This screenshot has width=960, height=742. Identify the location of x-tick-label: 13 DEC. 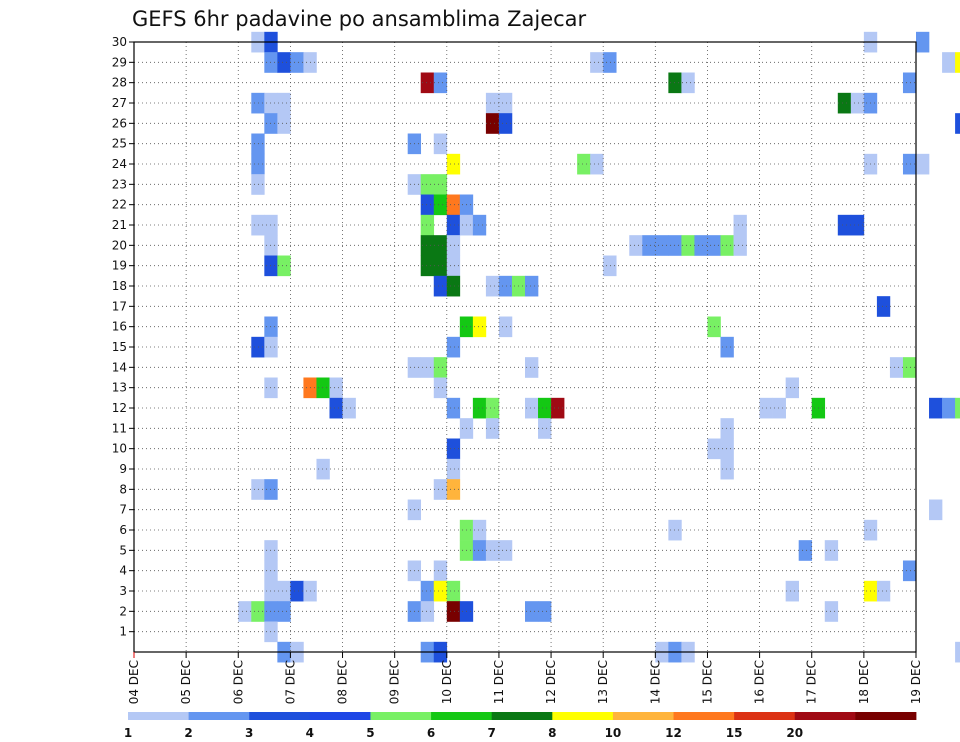
(603, 682).